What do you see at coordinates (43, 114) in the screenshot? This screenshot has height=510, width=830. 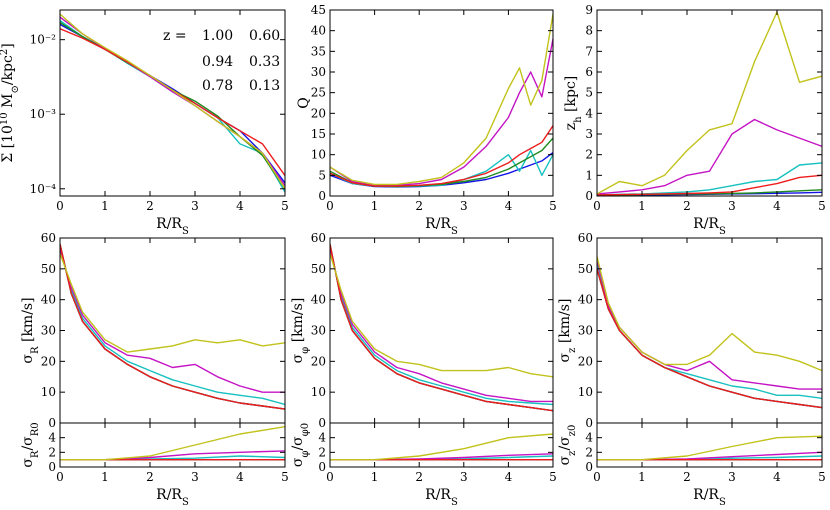 I see `y-tick-label: 10⁻³` at bounding box center [43, 114].